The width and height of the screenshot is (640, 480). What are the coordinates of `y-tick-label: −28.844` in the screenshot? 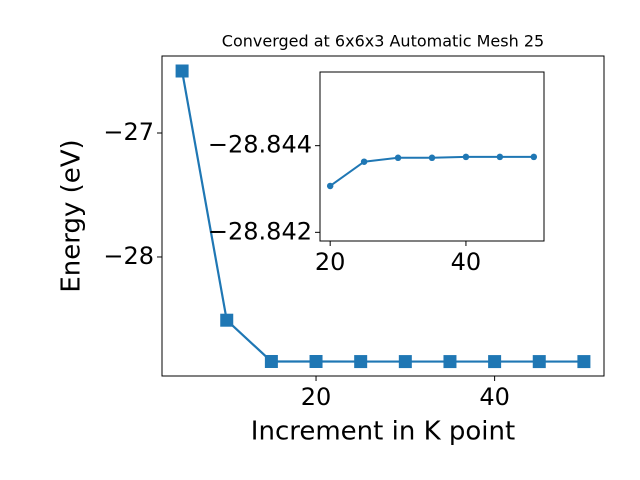 It's located at (260, 145).